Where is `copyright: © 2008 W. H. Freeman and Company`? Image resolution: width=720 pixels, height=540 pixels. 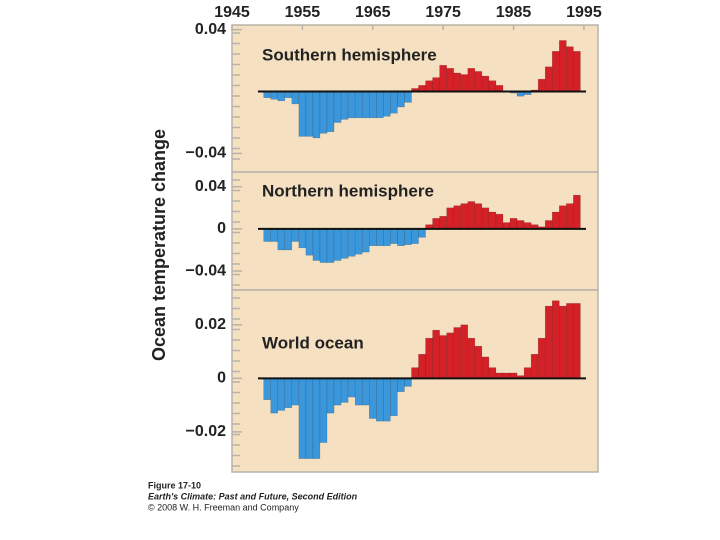 copyright: © 2008 W. H. Freeman and Company is located at coordinates (223, 507).